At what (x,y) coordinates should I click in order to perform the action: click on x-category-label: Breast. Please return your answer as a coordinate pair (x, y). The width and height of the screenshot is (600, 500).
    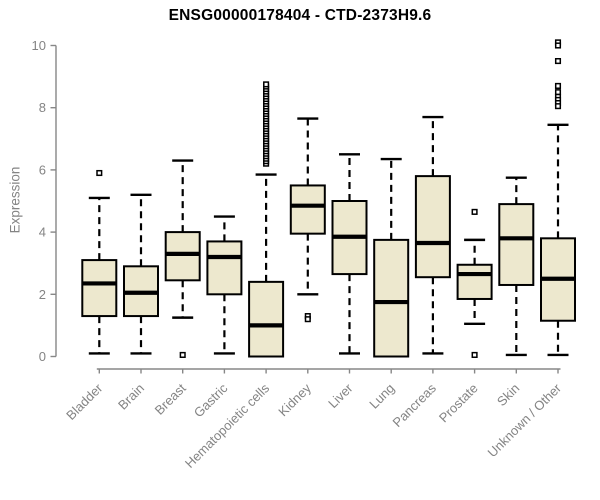
    Looking at the image, I should click on (170, 398).